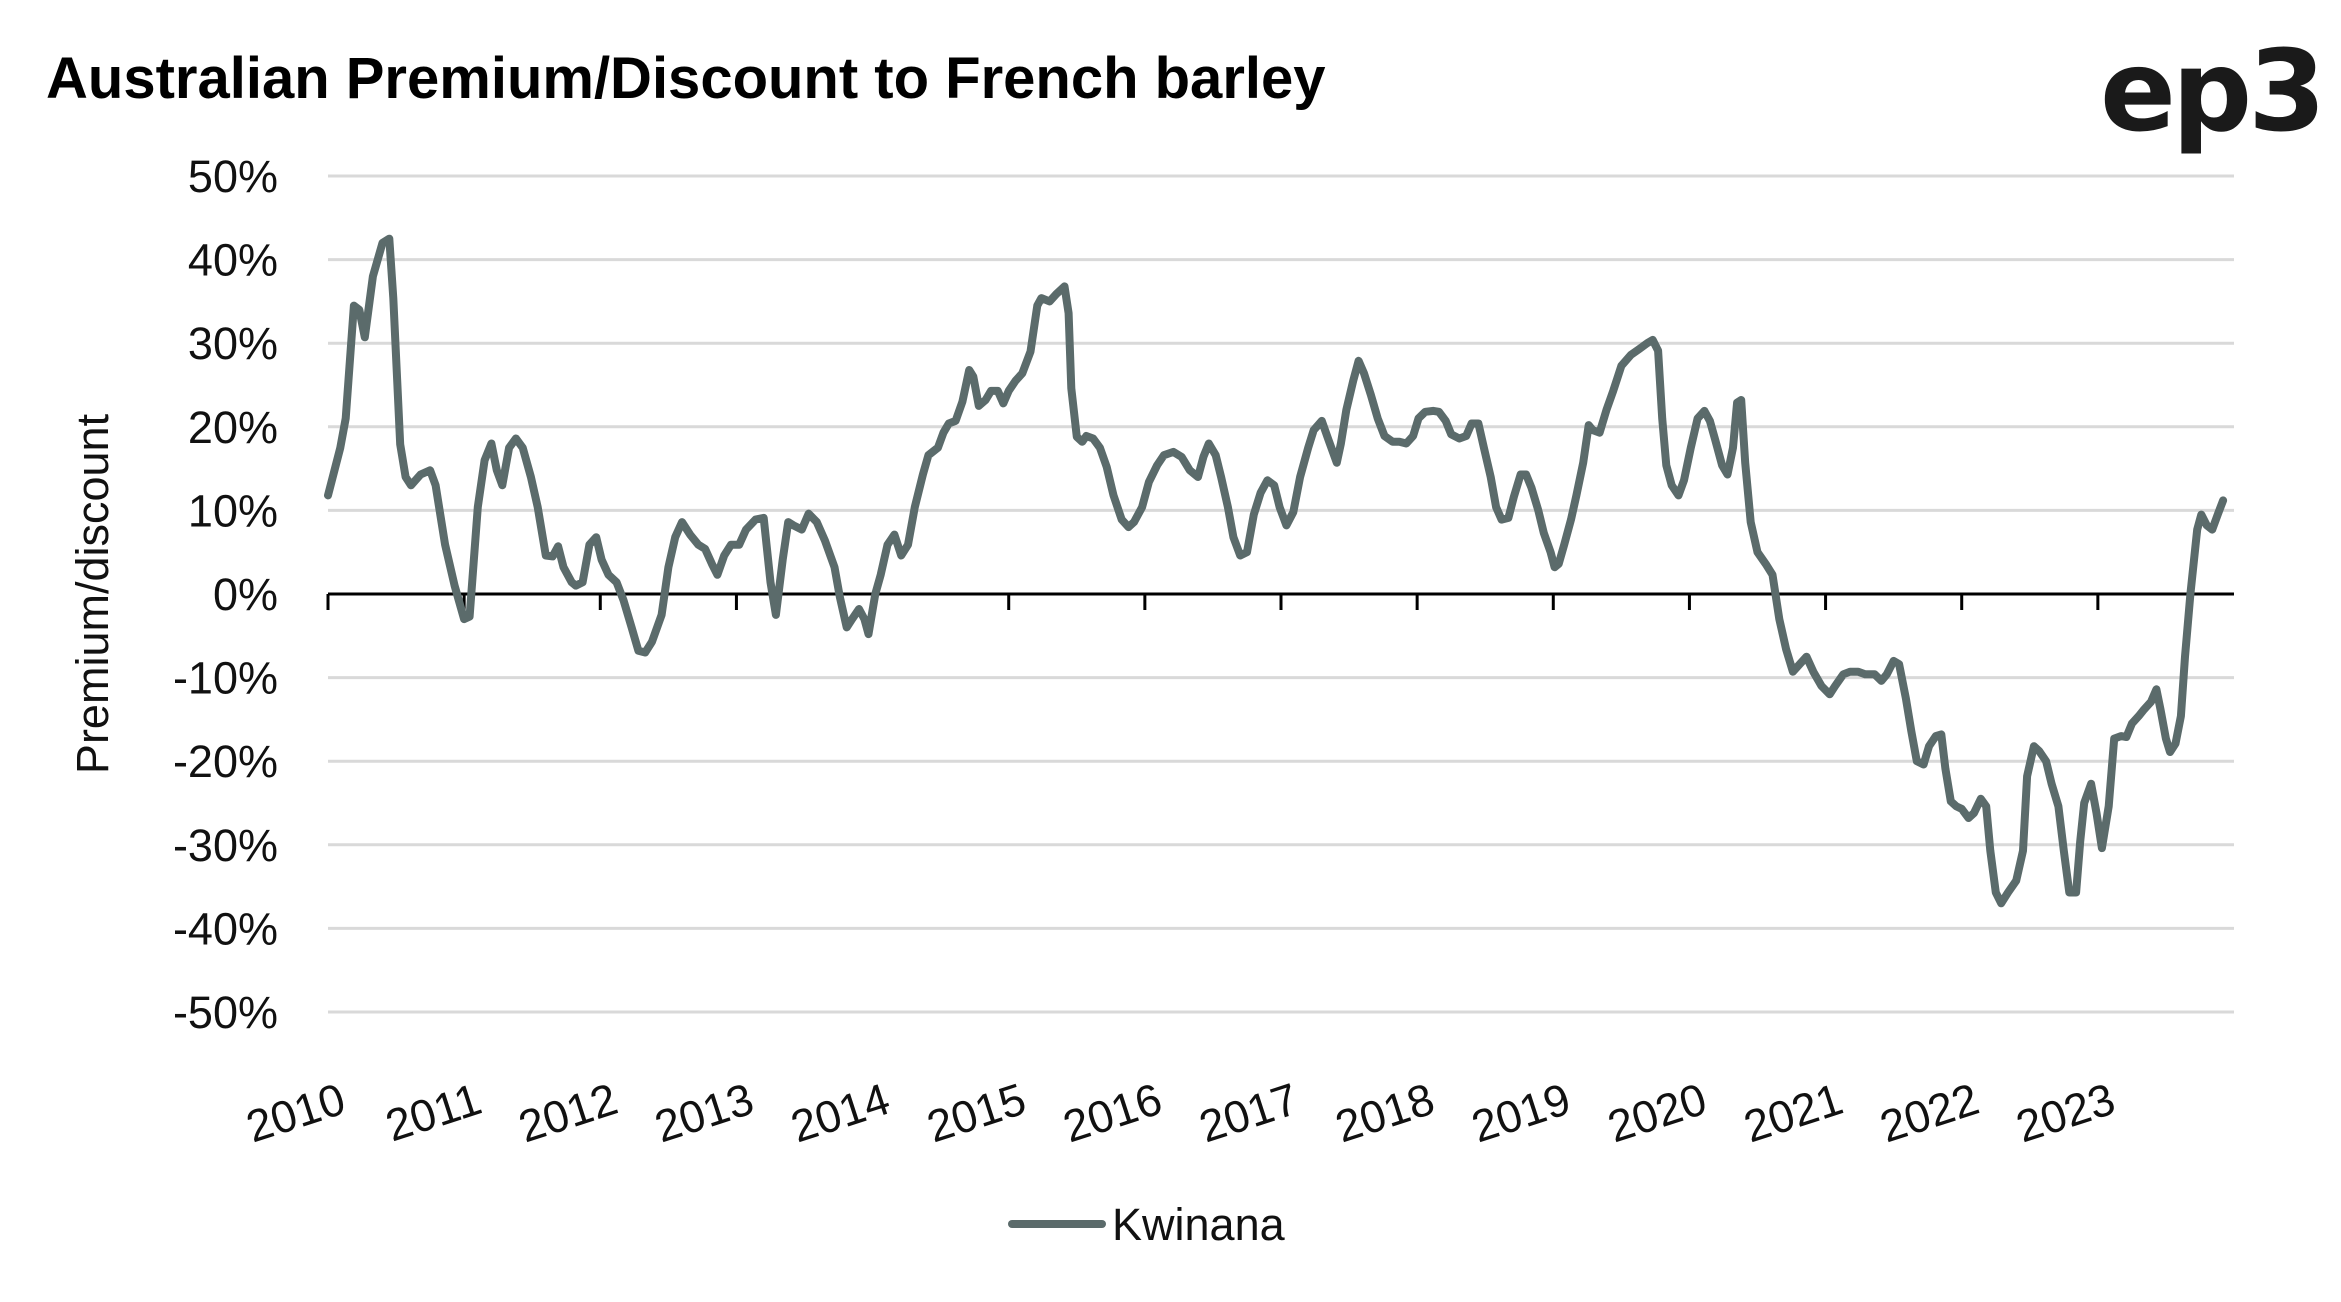 Image resolution: width=2341 pixels, height=1302 pixels. Describe the element at coordinates (1929, 1112) in the screenshot. I see `x-tick-label: 2022` at that location.